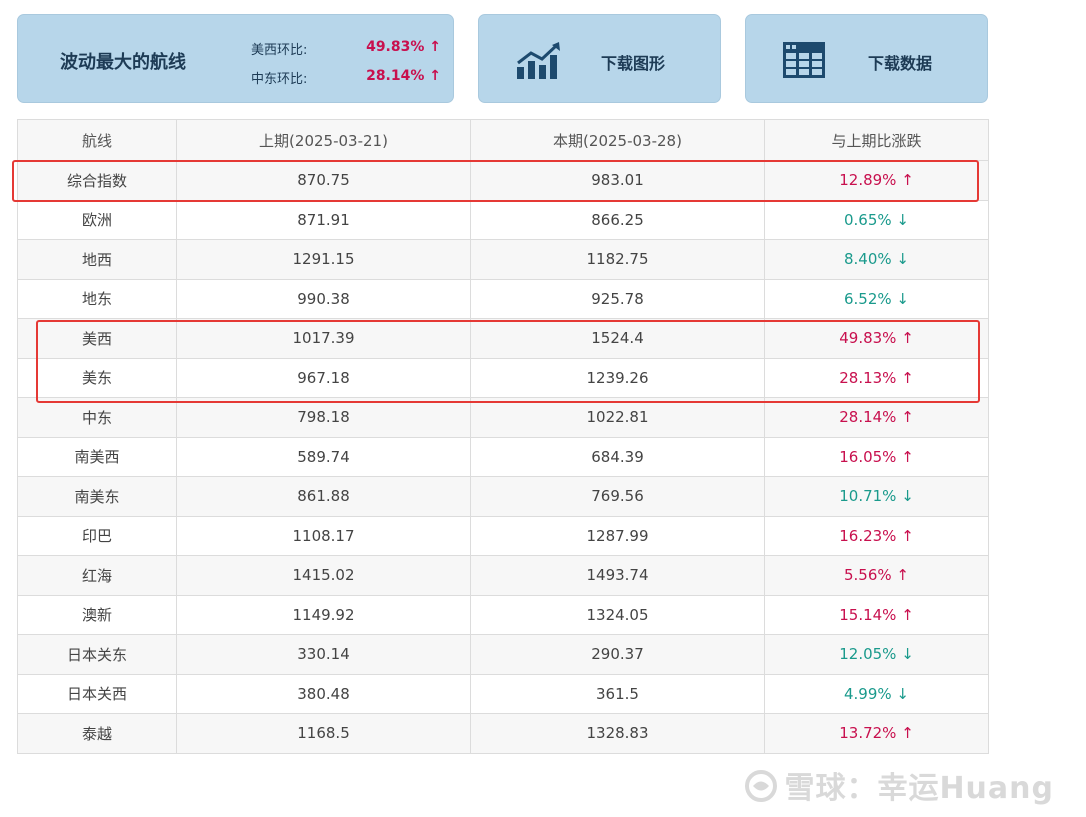 This screenshot has width=1086, height=817. Describe the element at coordinates (633, 63) in the screenshot. I see `download-chart-label: 下载图形` at that location.